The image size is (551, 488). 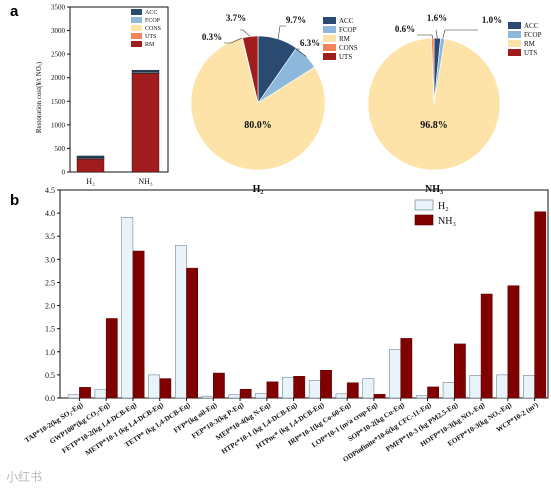 What do you see at coordinates (50, 236) in the screenshot?
I see `y-tick-label: 3.5` at bounding box center [50, 236].